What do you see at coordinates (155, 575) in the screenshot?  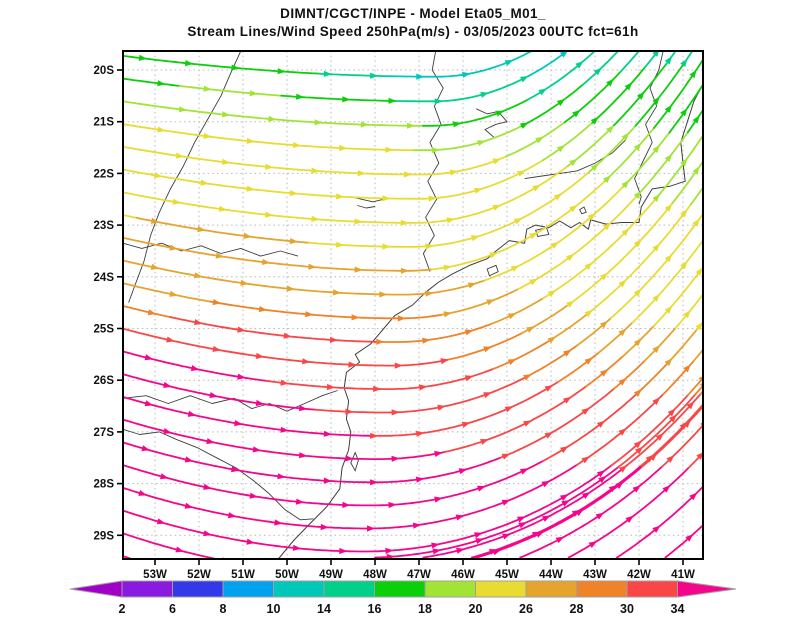 I see `lon-tick-label: 53W` at bounding box center [155, 575].